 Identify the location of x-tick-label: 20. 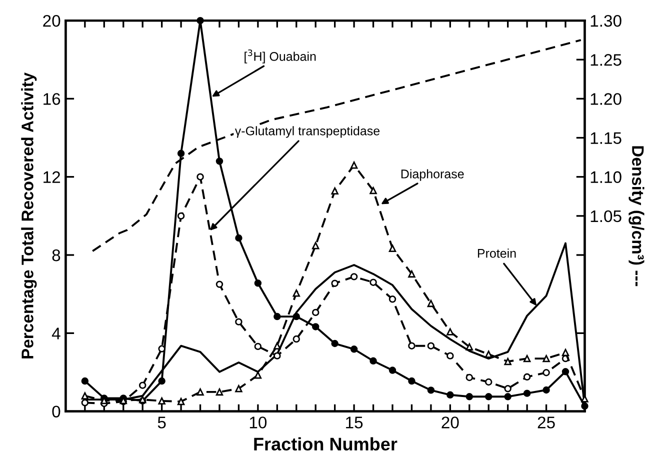
(450, 422).